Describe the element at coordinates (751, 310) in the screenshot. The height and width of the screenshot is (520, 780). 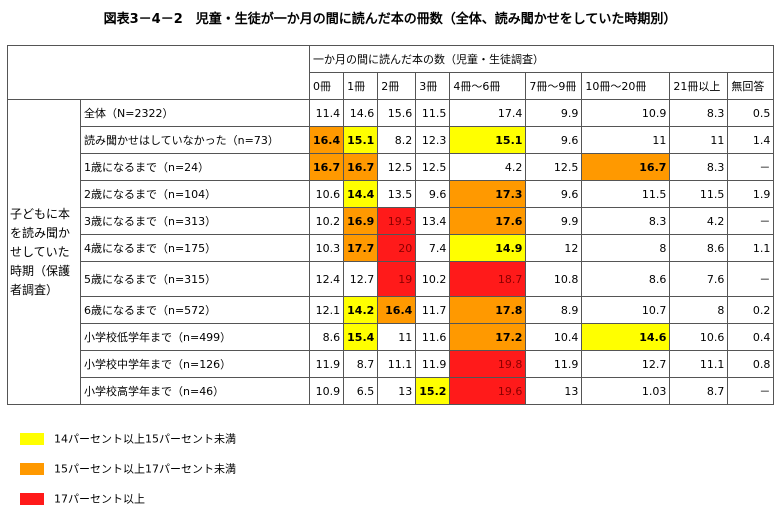
I see `value-cell: 0.2` at that location.